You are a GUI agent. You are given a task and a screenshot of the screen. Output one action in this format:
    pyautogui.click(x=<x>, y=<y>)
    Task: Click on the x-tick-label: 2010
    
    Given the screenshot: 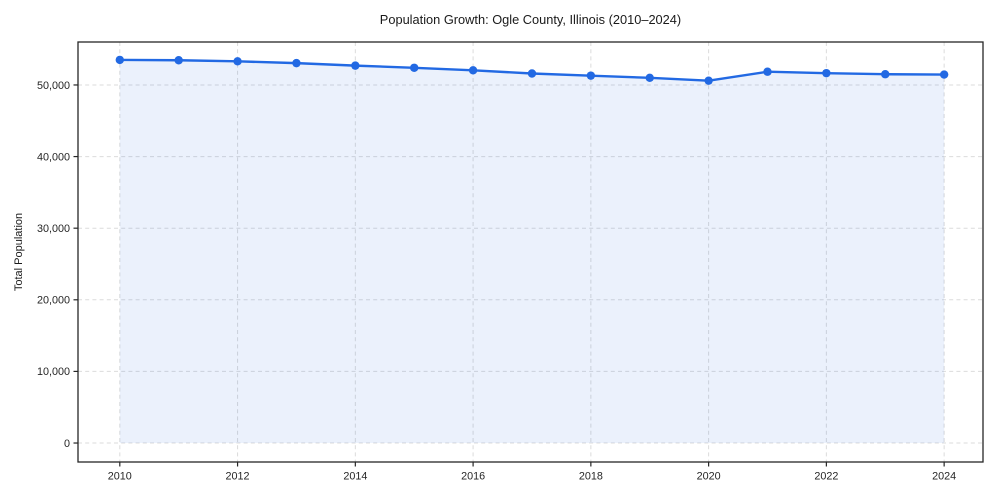 What is the action you would take?
    pyautogui.click(x=120, y=477)
    